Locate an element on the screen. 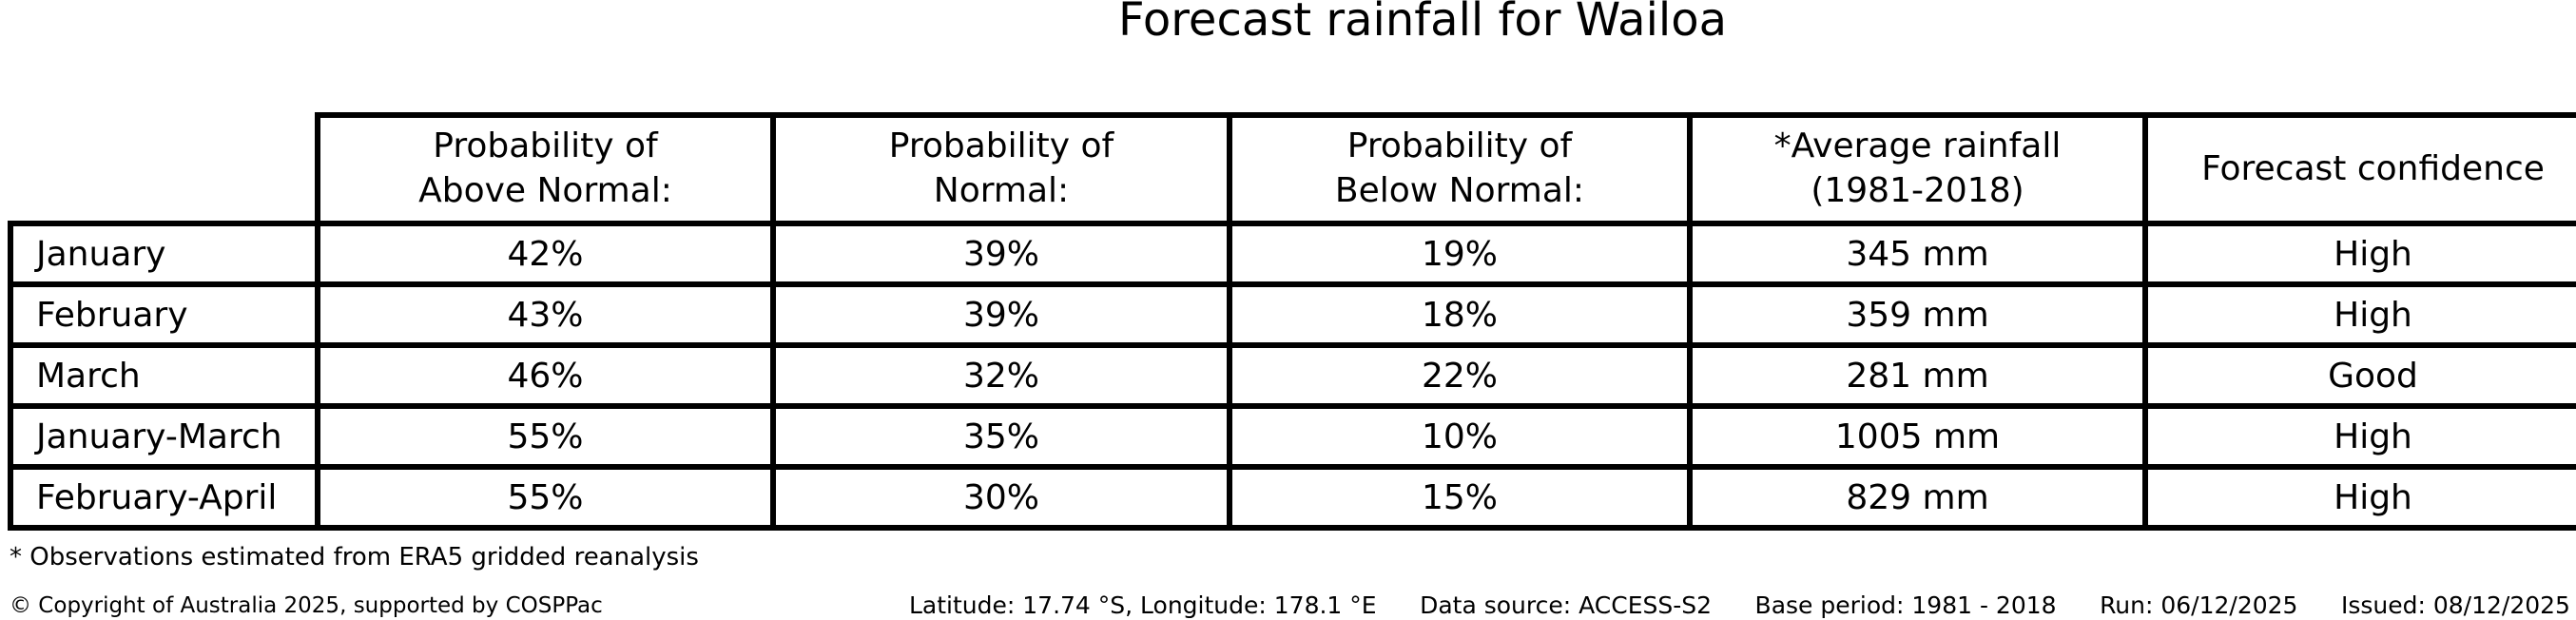  page-title: Forecast rainfall for Wailoa is located at coordinates (1422, 23).